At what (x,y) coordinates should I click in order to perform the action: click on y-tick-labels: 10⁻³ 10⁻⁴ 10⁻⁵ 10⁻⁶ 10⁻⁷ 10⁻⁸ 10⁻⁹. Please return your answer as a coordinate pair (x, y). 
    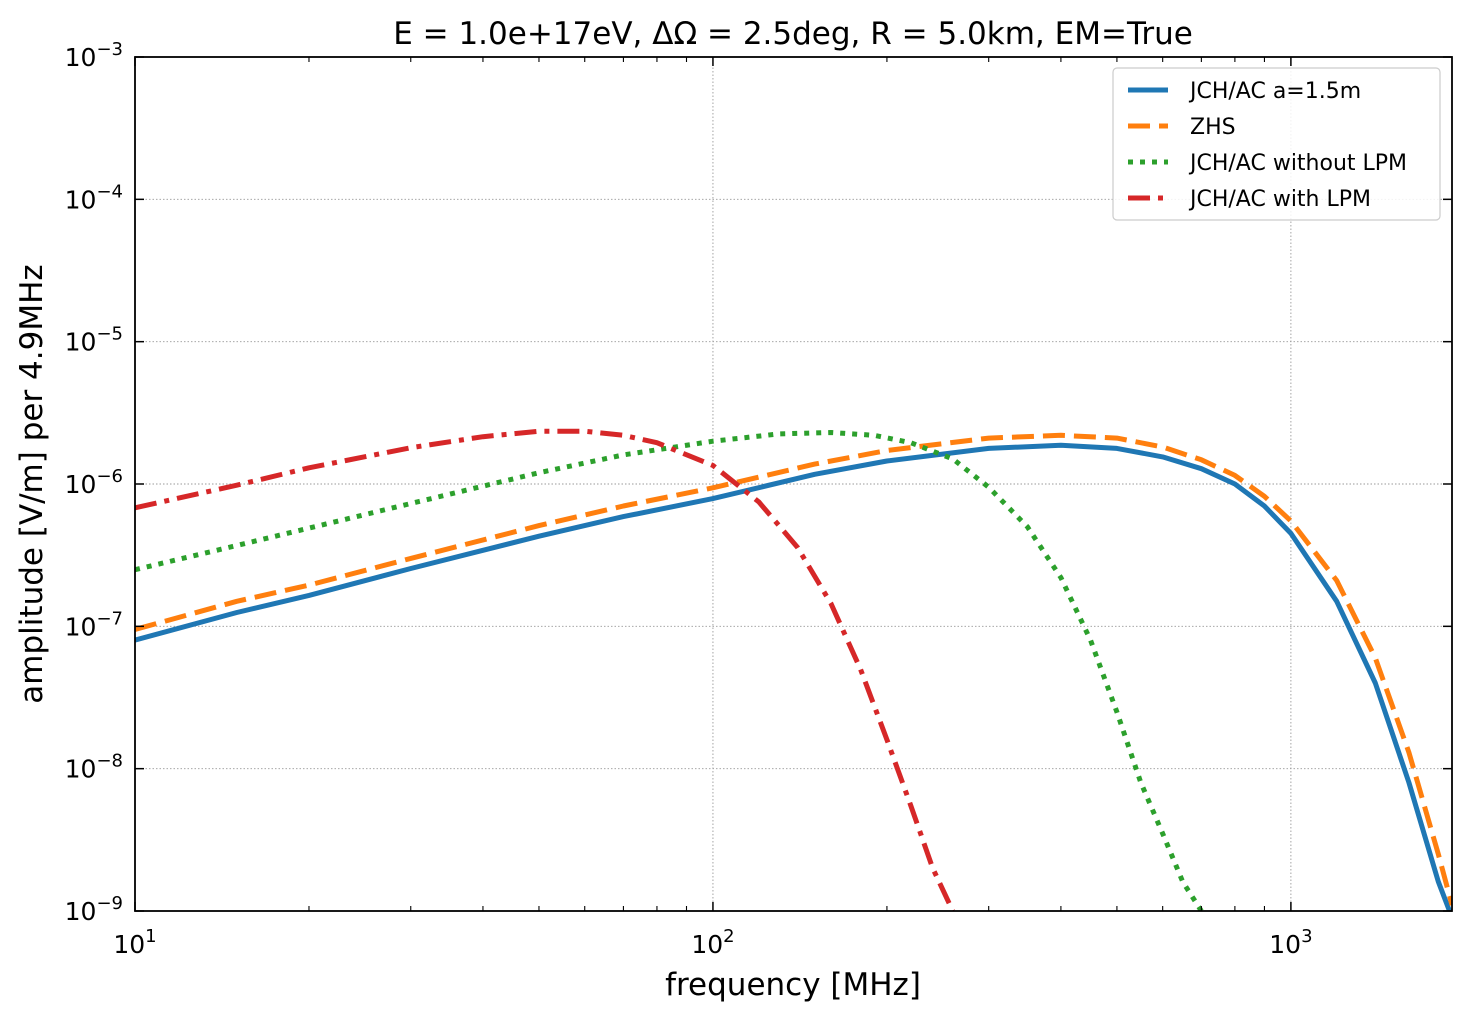
    Looking at the image, I should click on (94, 482).